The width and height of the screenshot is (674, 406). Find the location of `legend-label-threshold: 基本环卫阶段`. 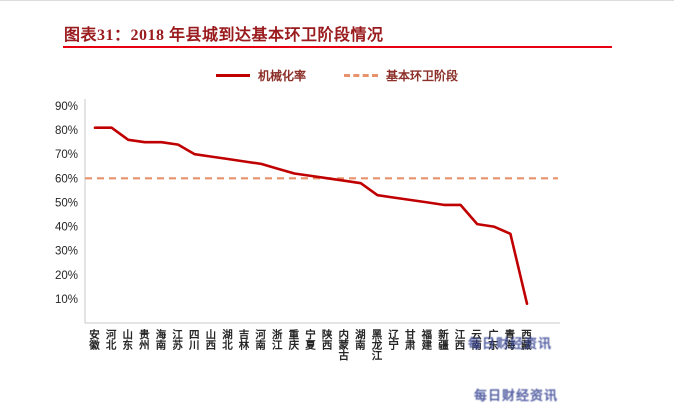

legend-label-threshold: 基本环卫阶段 is located at coordinates (422, 76).